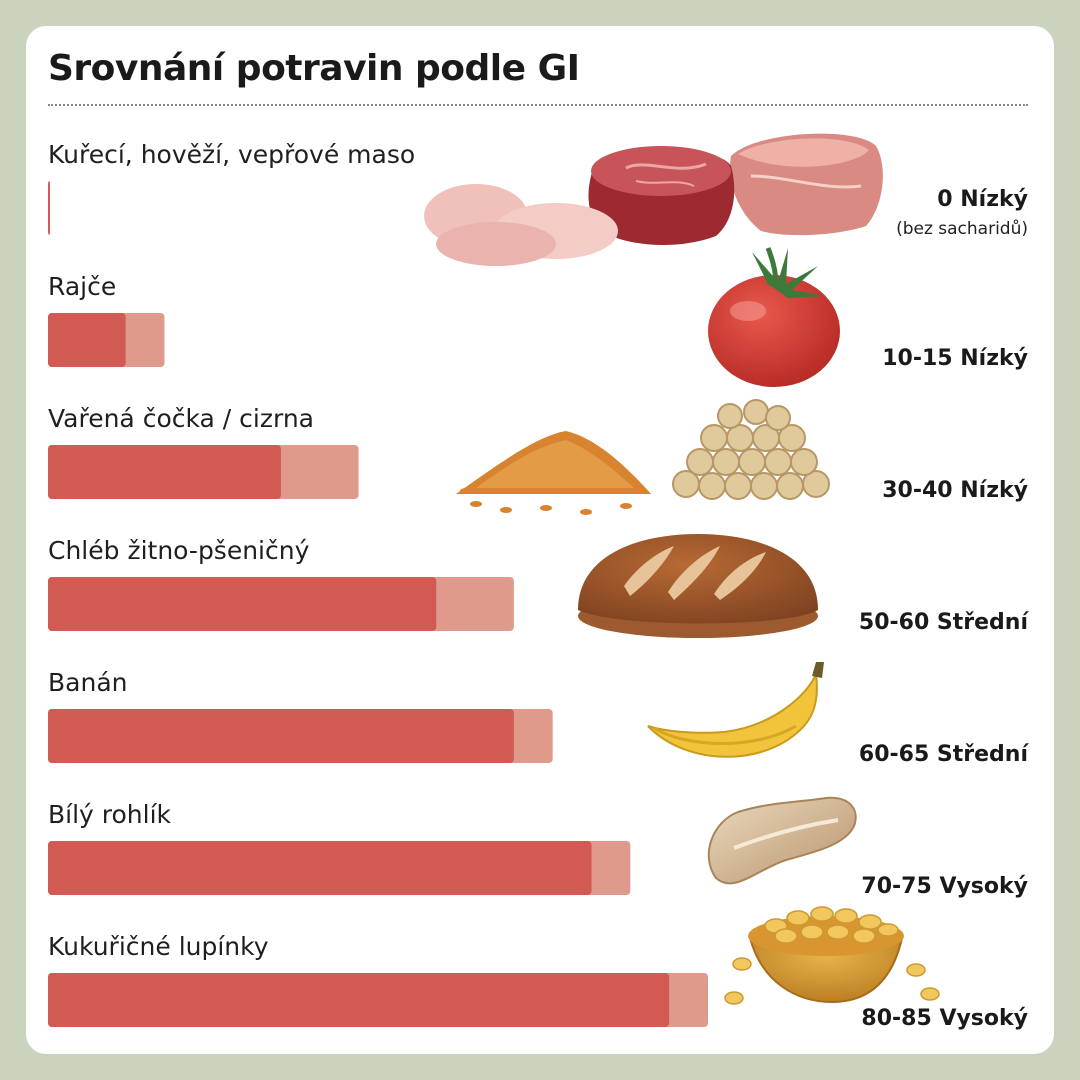 The image size is (1080, 1080). Describe the element at coordinates (955, 358) in the screenshot. I see `gi-value-label: 10-15 Nízký` at that location.